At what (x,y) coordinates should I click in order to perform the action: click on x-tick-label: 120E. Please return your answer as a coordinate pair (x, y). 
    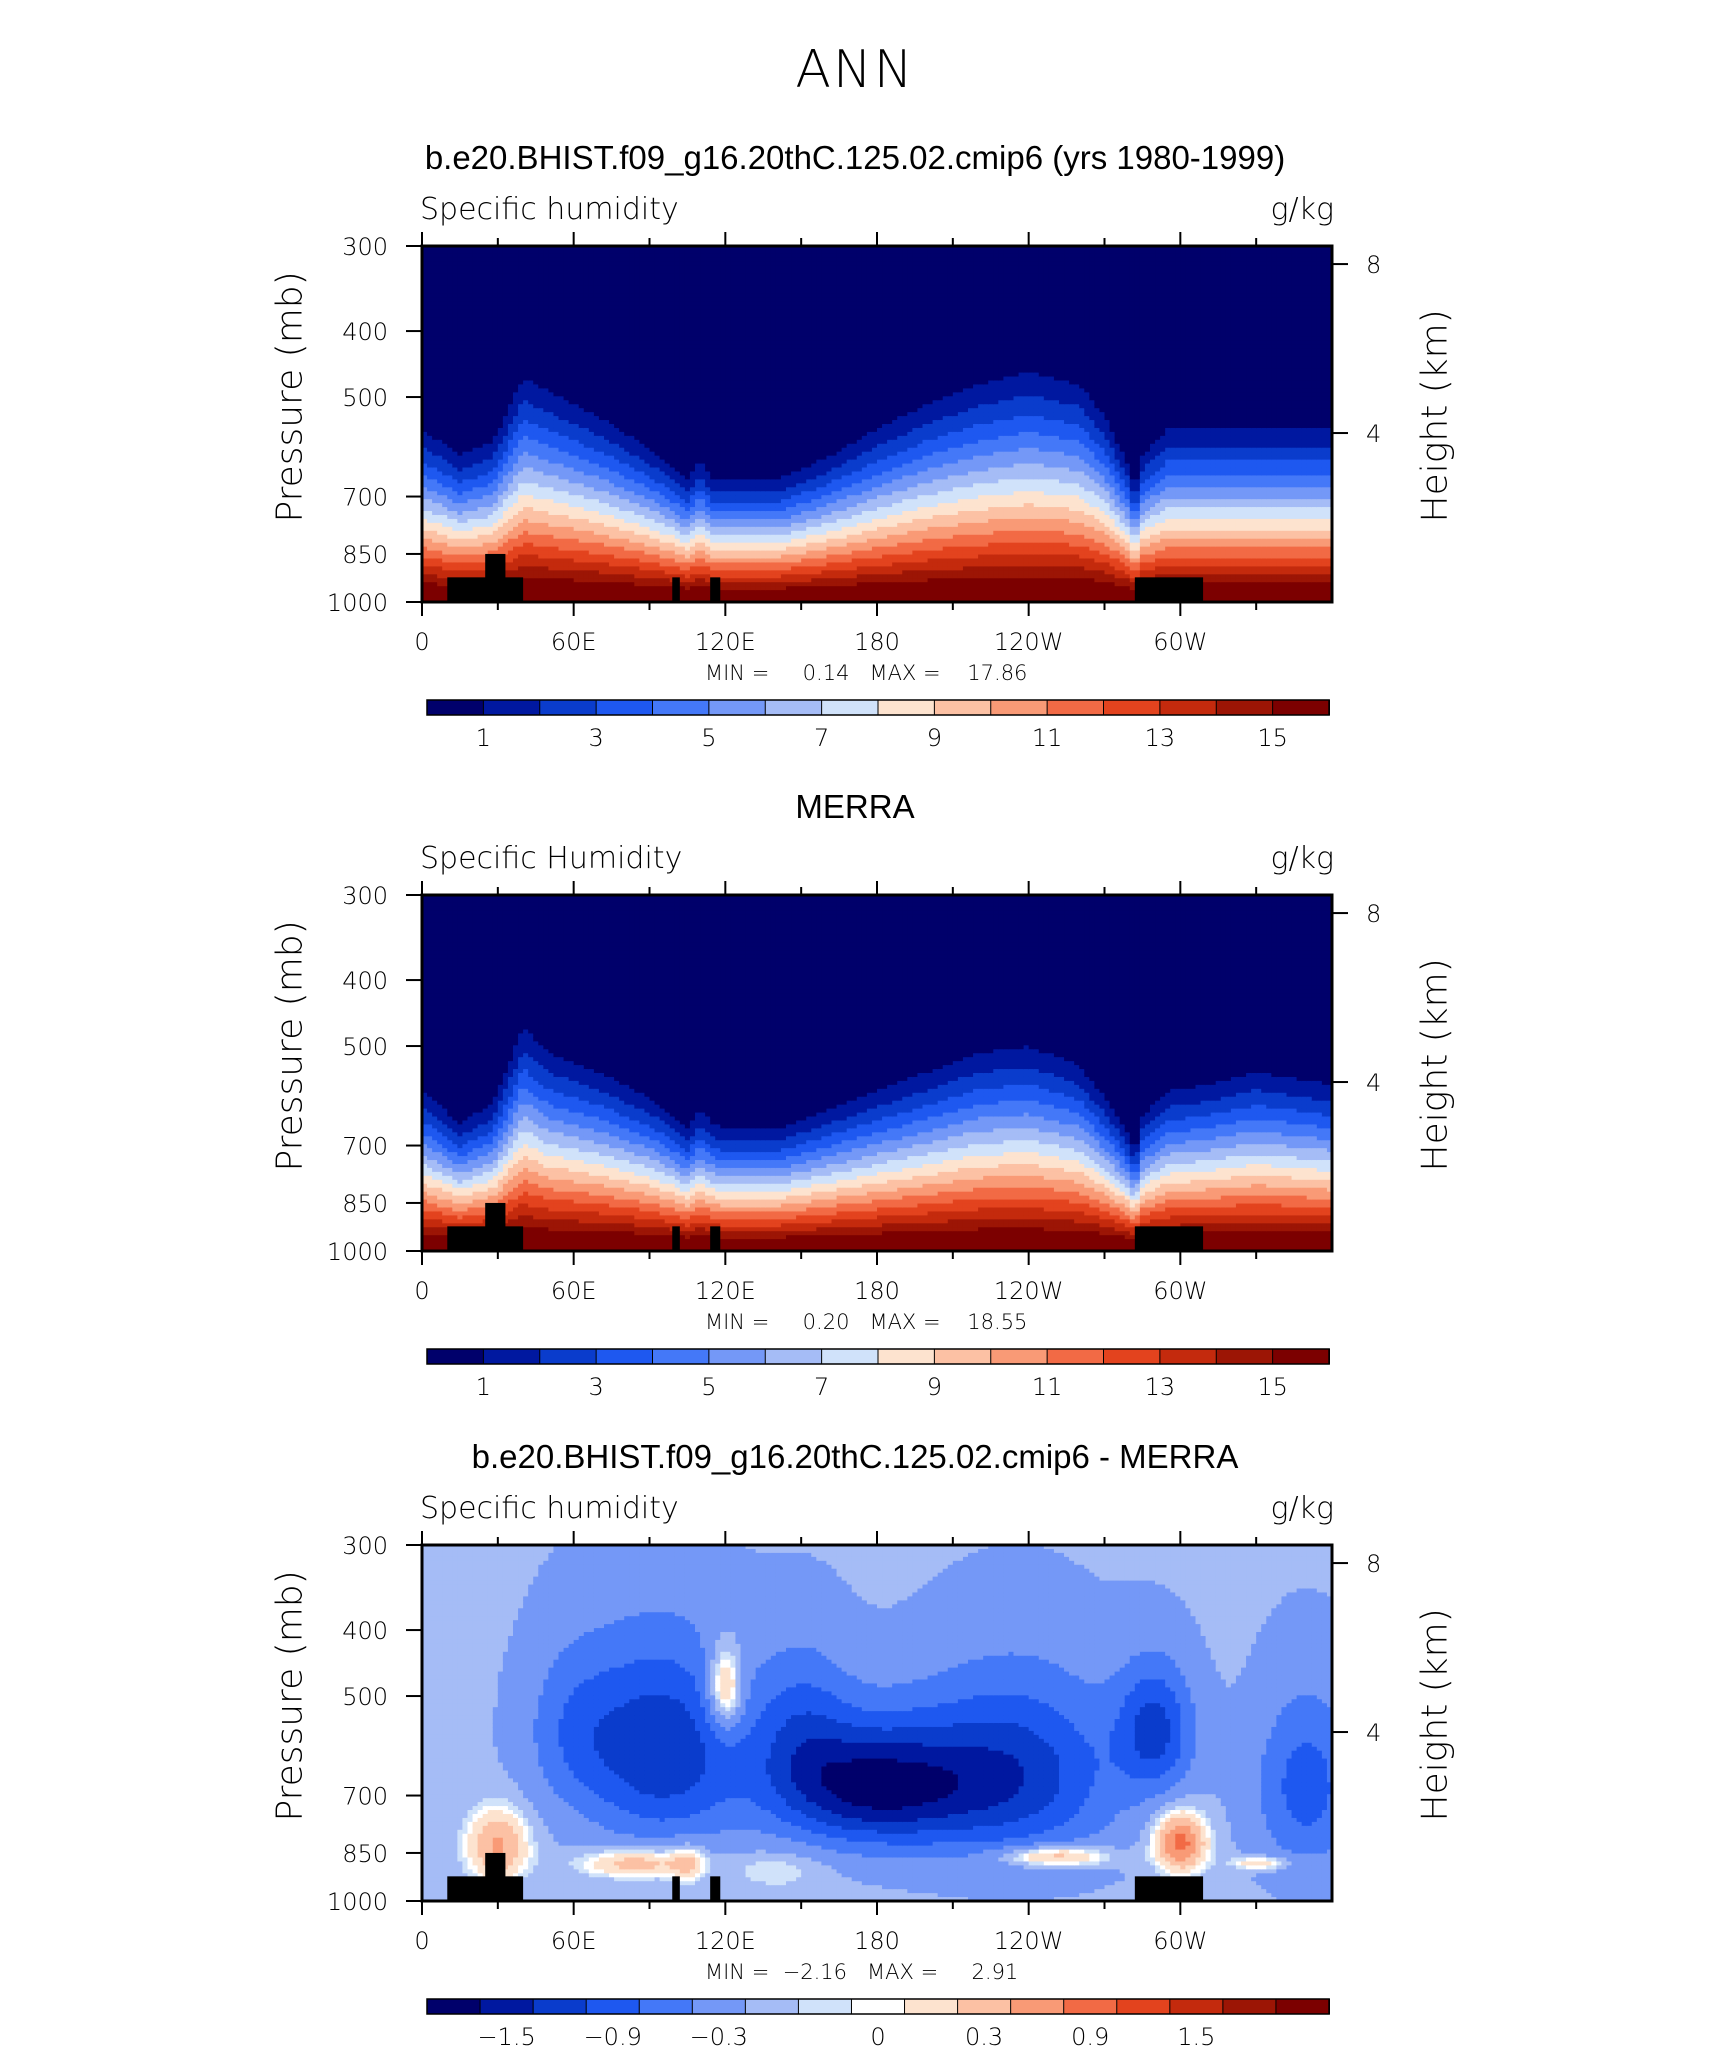
    Looking at the image, I should click on (725, 642).